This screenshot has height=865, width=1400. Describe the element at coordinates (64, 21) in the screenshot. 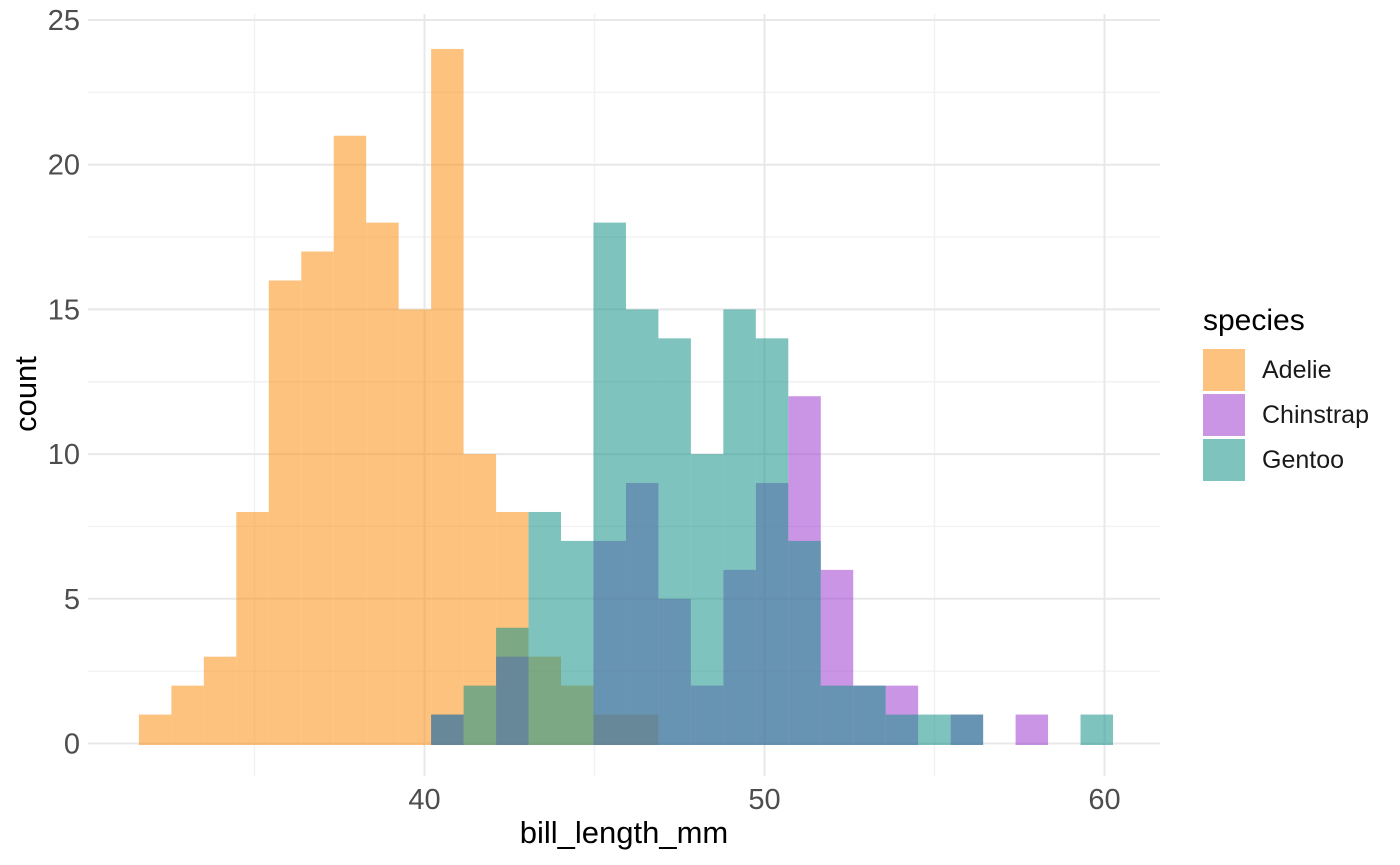

I see `y-tick-label: 25` at that location.